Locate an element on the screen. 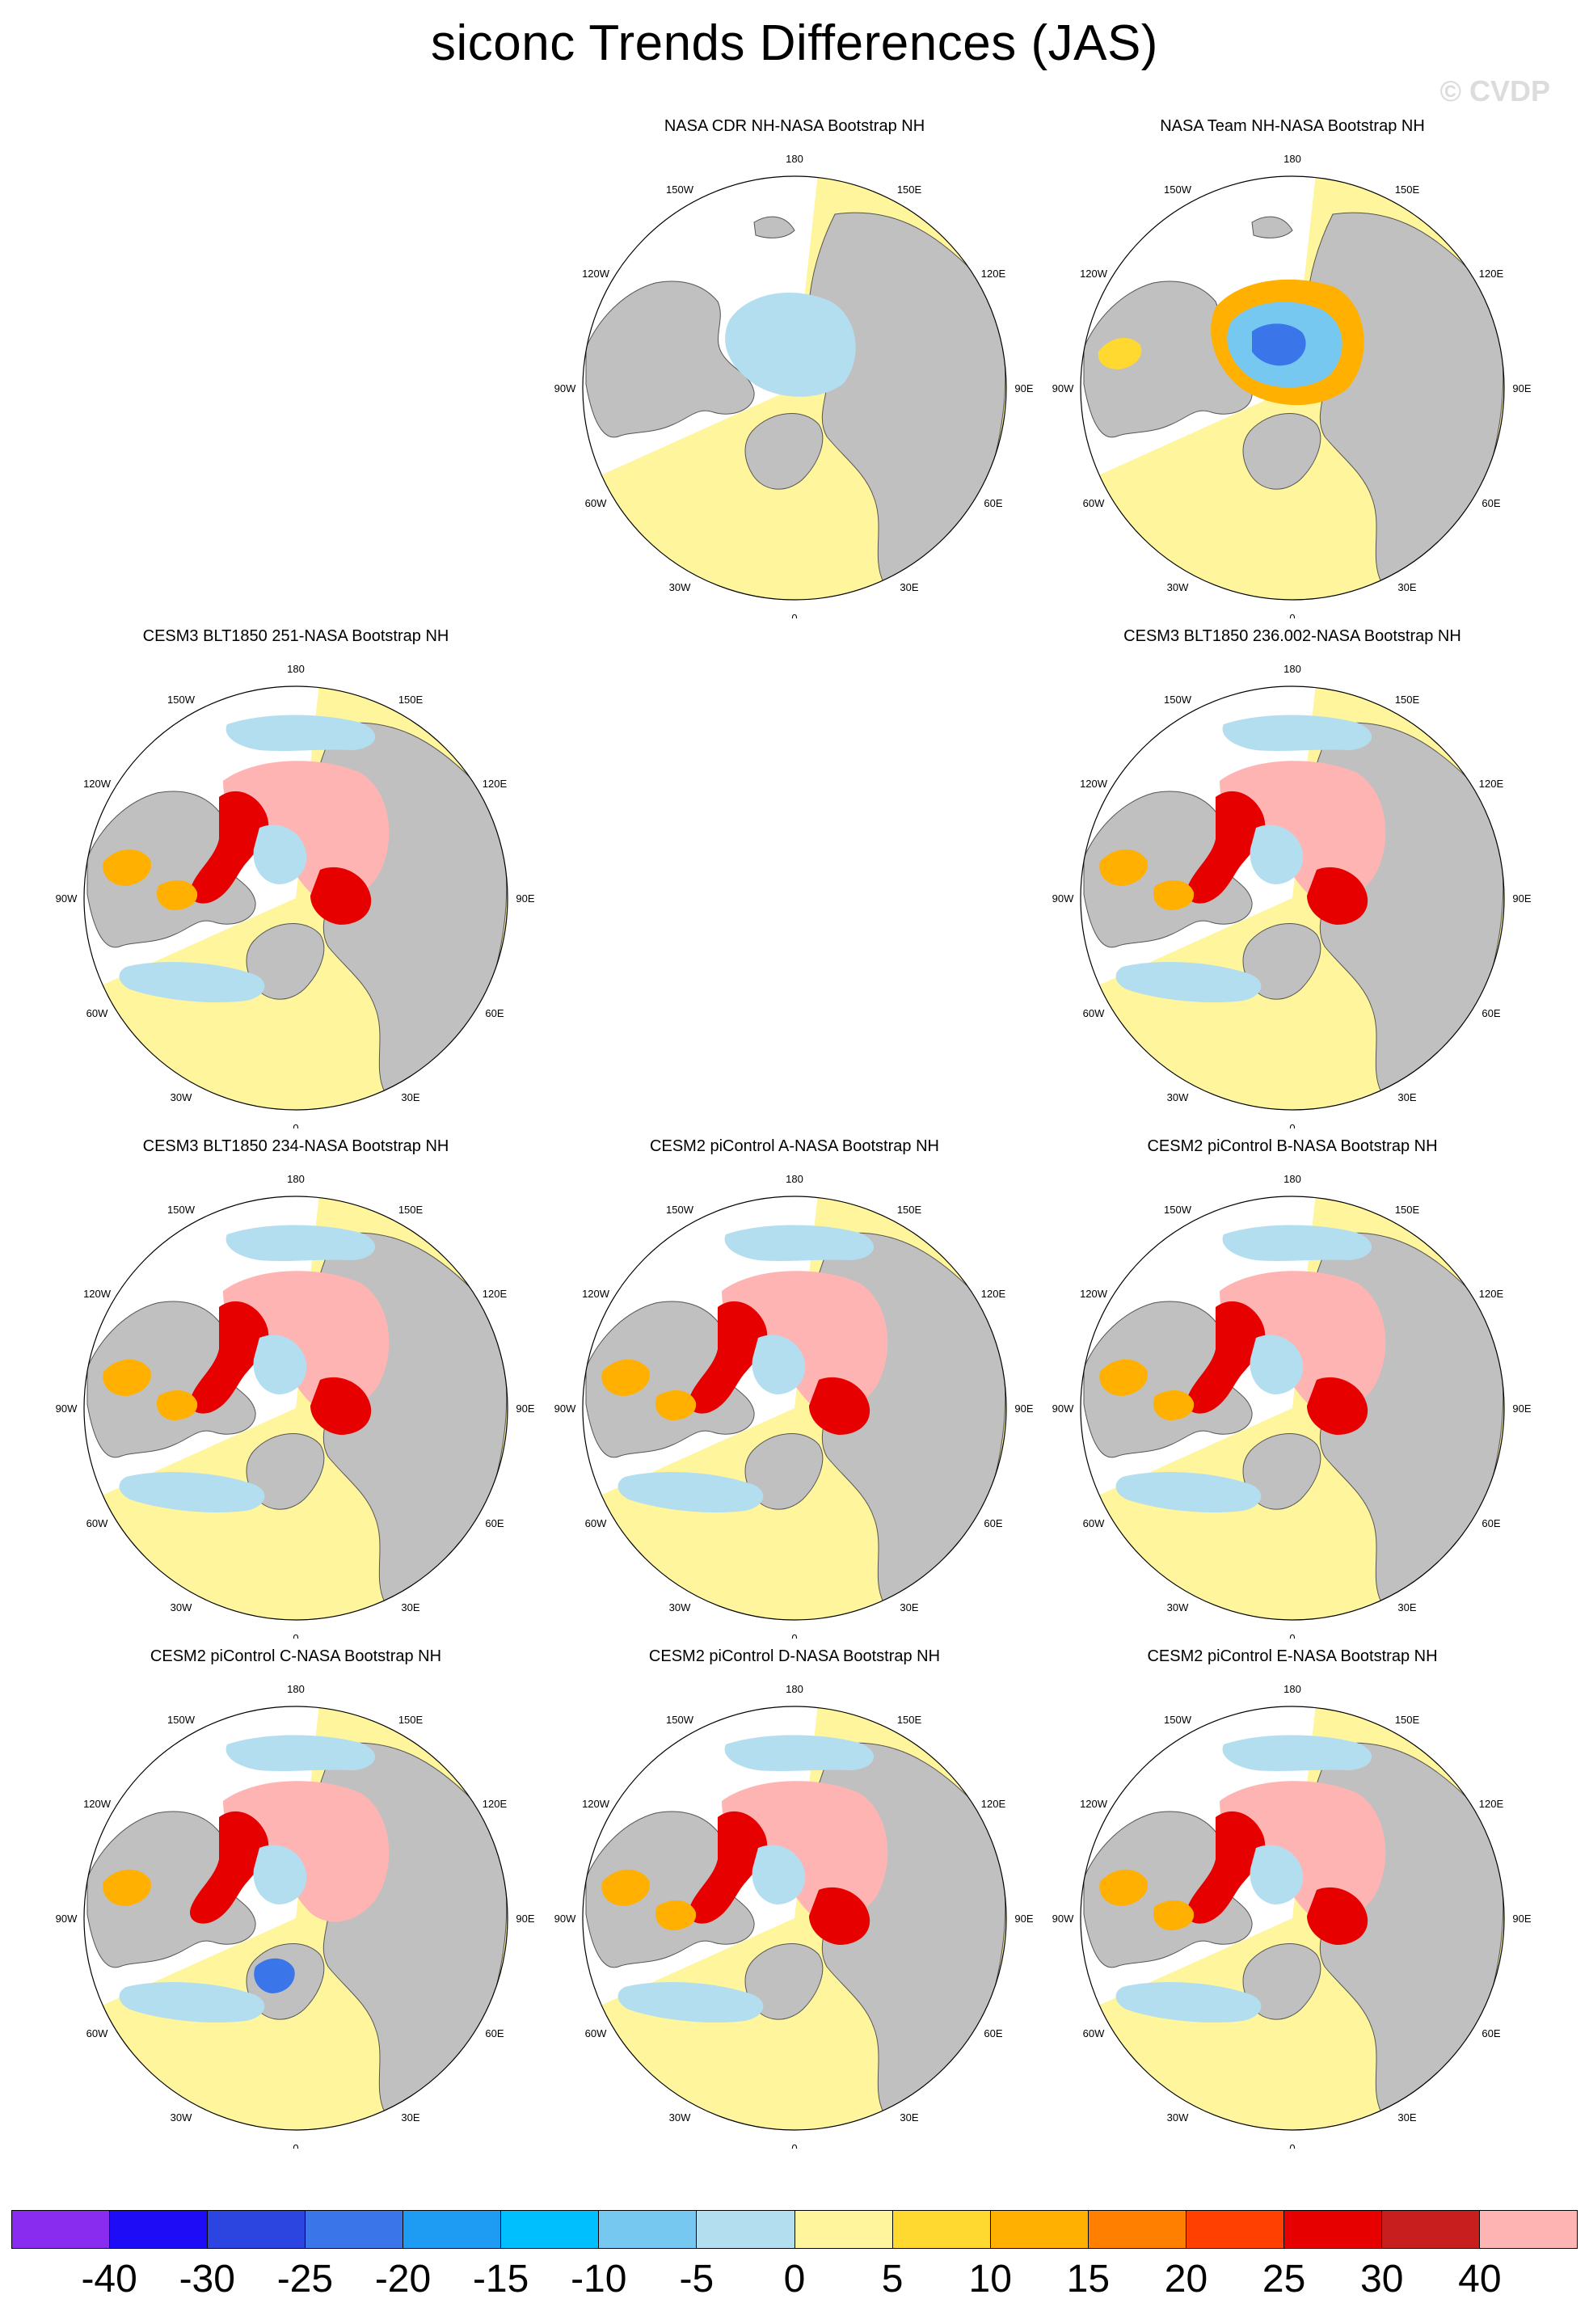 The height and width of the screenshot is (2324, 1589). panel-title: CESM3 BLT1850 236.002-NASA Bootstrap NH is located at coordinates (1292, 636).